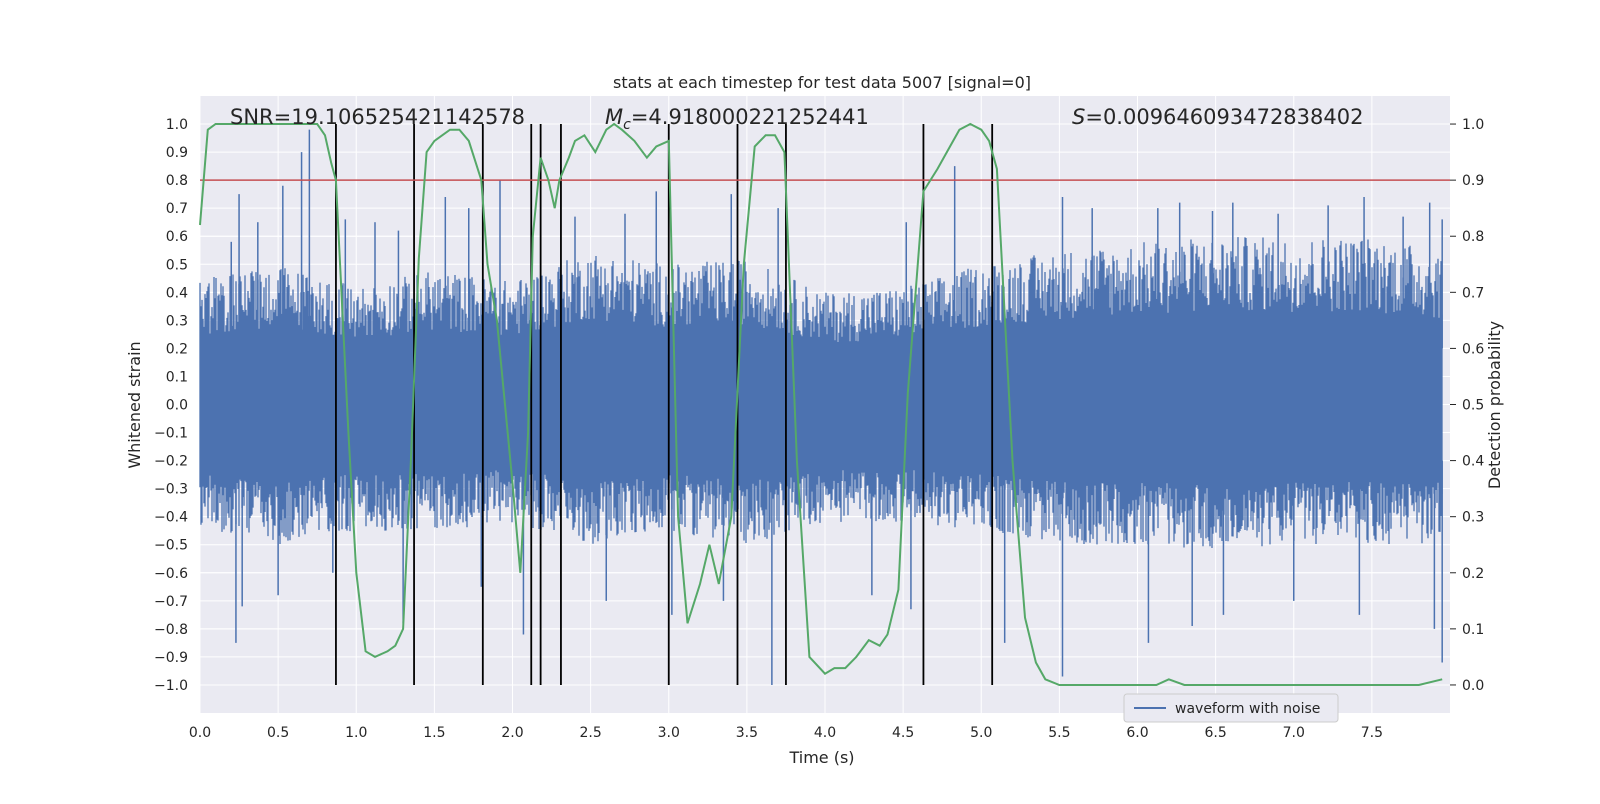 This screenshot has width=1600, height=804. I want to click on chirp-mass-subscript: c, so click(627, 125).